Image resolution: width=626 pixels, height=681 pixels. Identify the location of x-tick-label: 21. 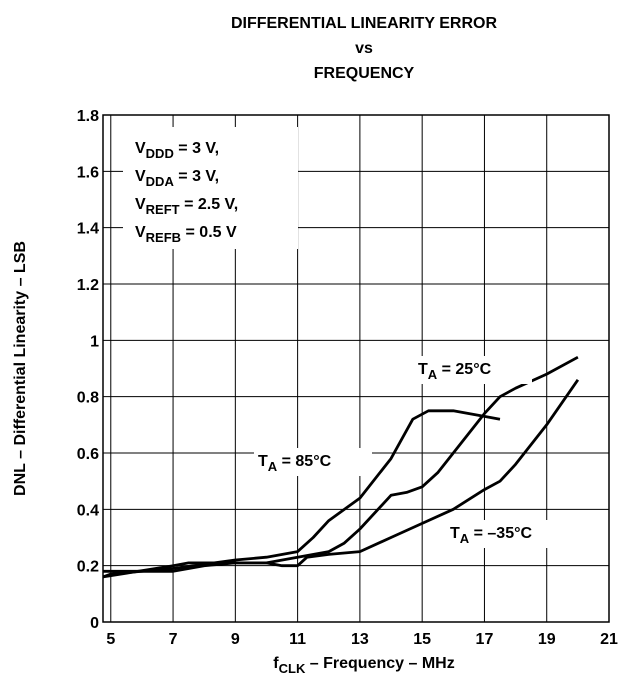
(609, 639).